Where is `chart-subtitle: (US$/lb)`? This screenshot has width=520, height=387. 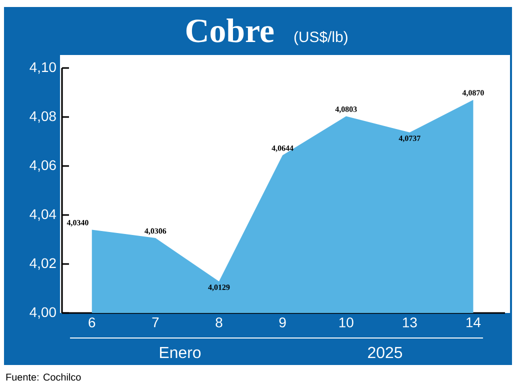 chart-subtitle: (US$/lb) is located at coordinates (321, 38).